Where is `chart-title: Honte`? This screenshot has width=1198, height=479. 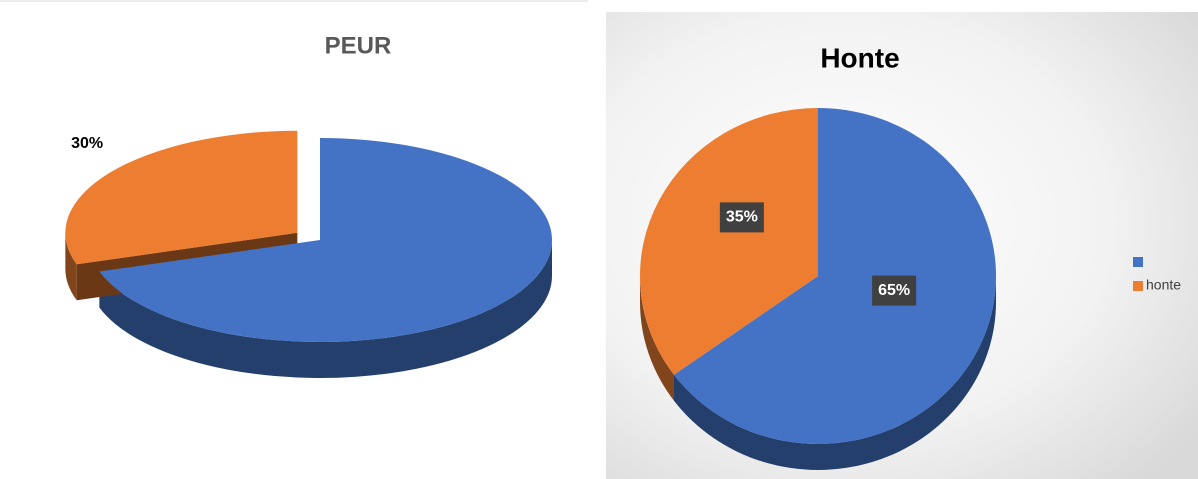
chart-title: Honte is located at coordinates (859, 57).